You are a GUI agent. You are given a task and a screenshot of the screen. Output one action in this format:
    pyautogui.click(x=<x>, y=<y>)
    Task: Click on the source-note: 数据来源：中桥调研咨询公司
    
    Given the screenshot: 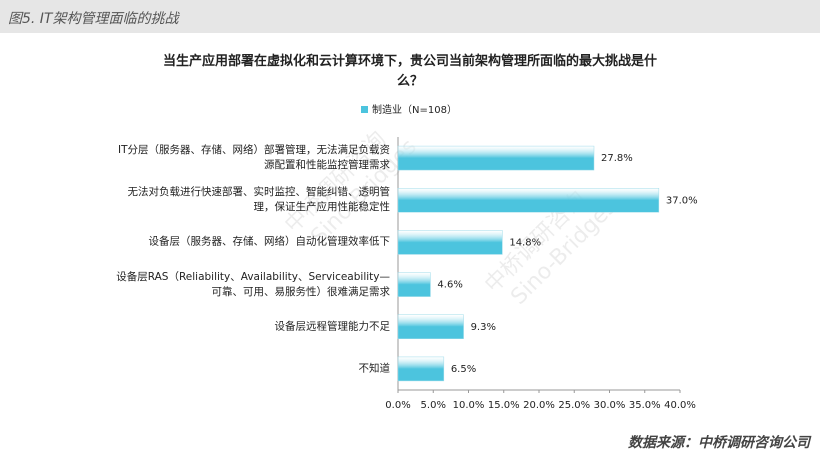 What is the action you would take?
    pyautogui.click(x=719, y=443)
    